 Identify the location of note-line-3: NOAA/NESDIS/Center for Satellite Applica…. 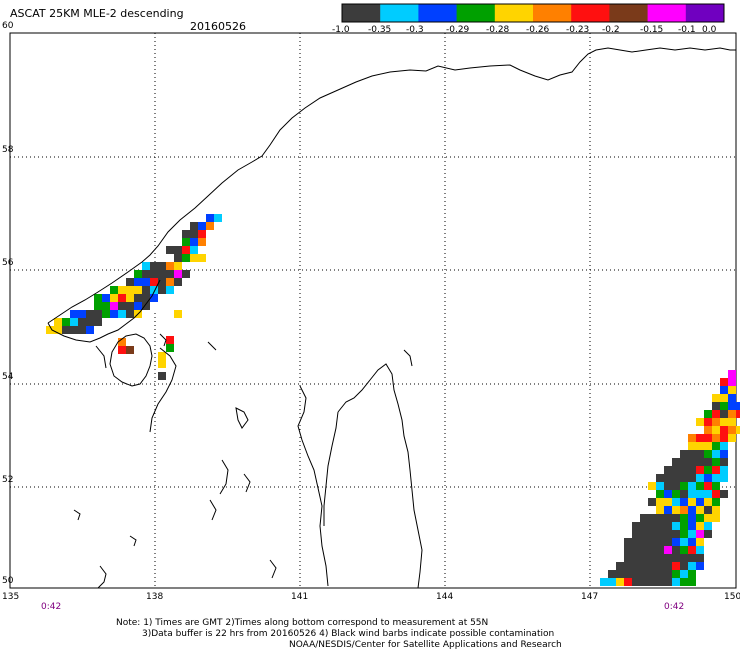
(425, 645).